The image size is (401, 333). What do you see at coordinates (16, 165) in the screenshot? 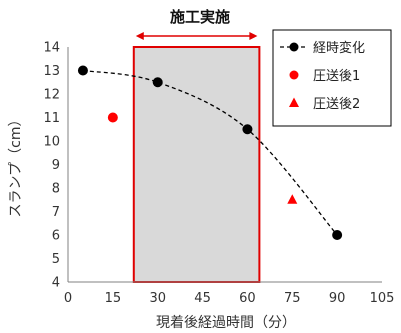
I see `y-axis-title: スランプ（cm）` at bounding box center [16, 165].